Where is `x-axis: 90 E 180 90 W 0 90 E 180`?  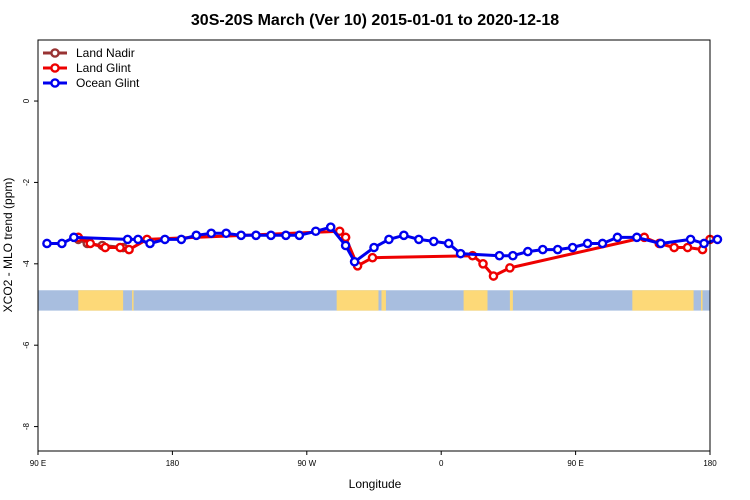 x-axis: 90 E 180 90 W 0 90 E 180 is located at coordinates (373, 459).